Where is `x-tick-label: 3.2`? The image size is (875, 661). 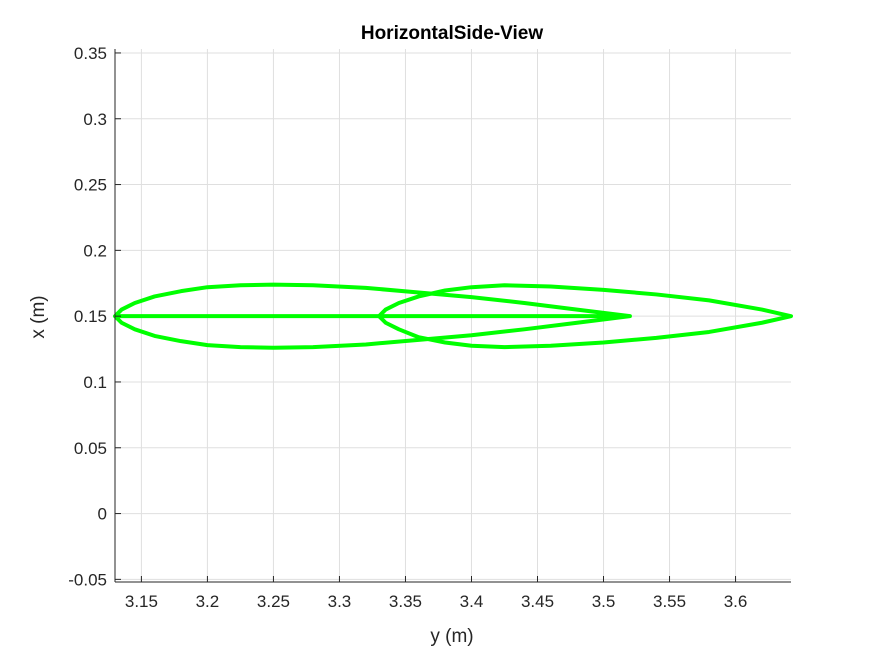
x-tick-label: 3.2 is located at coordinates (208, 601).